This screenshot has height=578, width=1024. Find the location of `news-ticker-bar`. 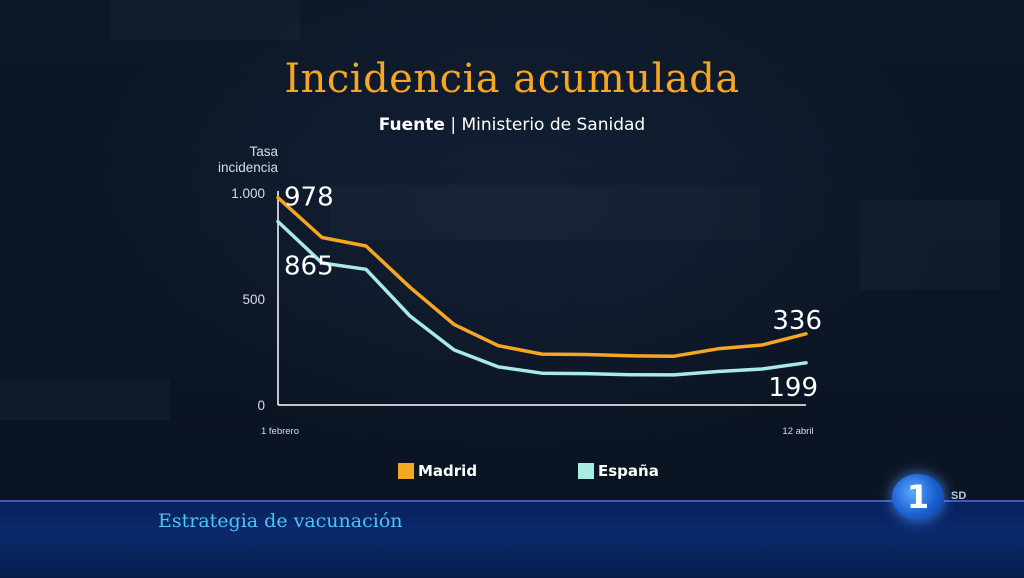

news-ticker-bar is located at coordinates (512, 539).